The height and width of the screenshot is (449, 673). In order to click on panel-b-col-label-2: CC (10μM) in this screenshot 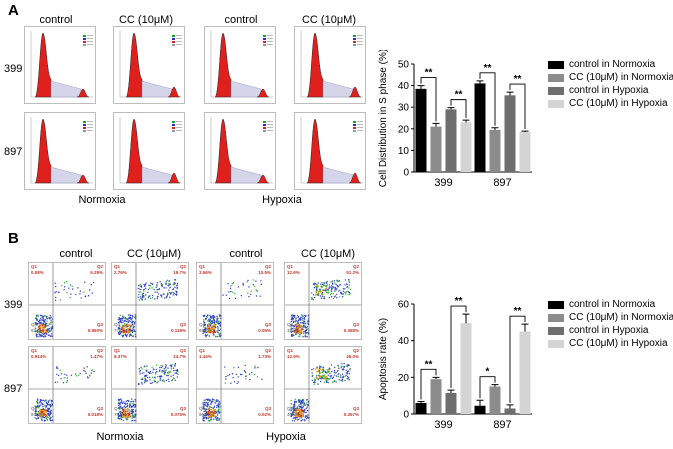, I will do `click(153, 254)`.